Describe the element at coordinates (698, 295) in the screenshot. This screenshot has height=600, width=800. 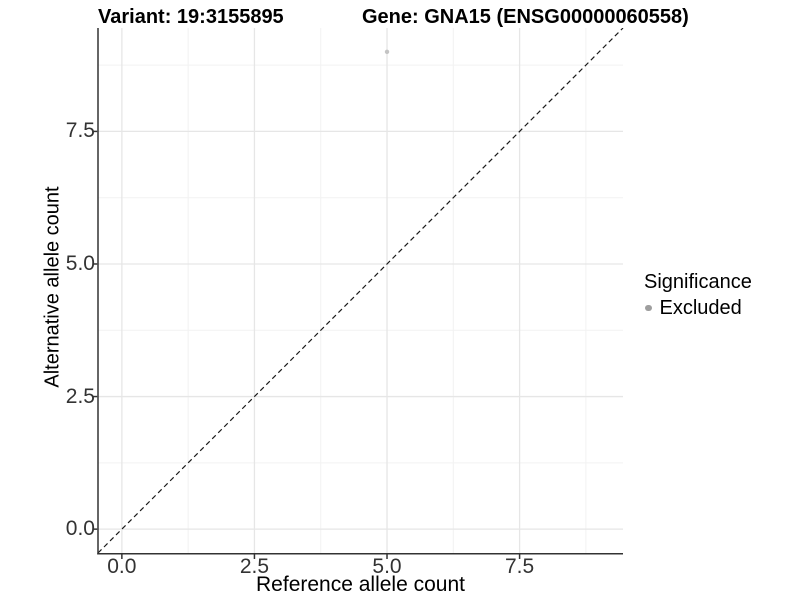
I see `legend: Significance Excluded` at that location.